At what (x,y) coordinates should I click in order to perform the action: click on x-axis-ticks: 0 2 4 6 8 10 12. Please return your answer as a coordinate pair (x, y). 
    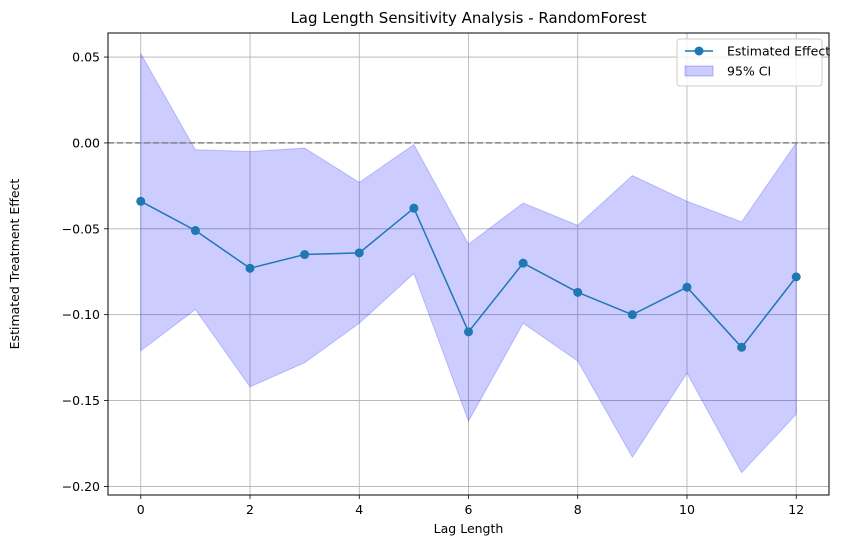
    Looking at the image, I should click on (470, 506).